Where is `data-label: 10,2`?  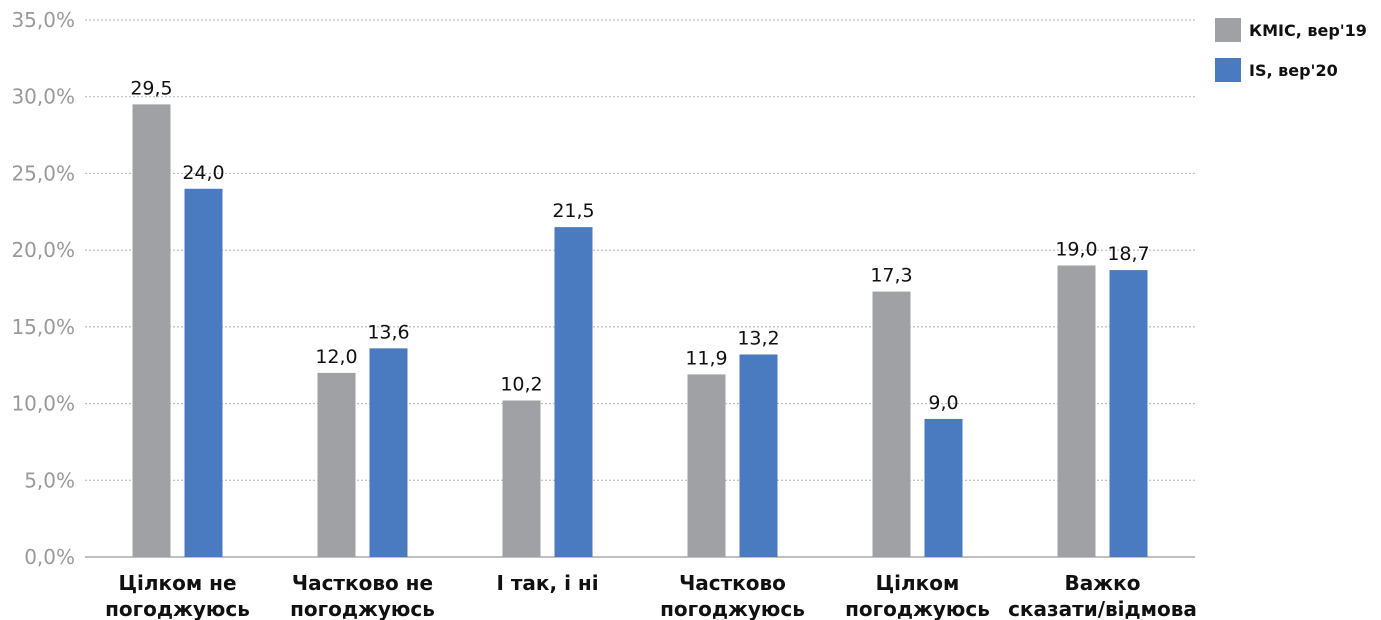
data-label: 10,2 is located at coordinates (521, 385).